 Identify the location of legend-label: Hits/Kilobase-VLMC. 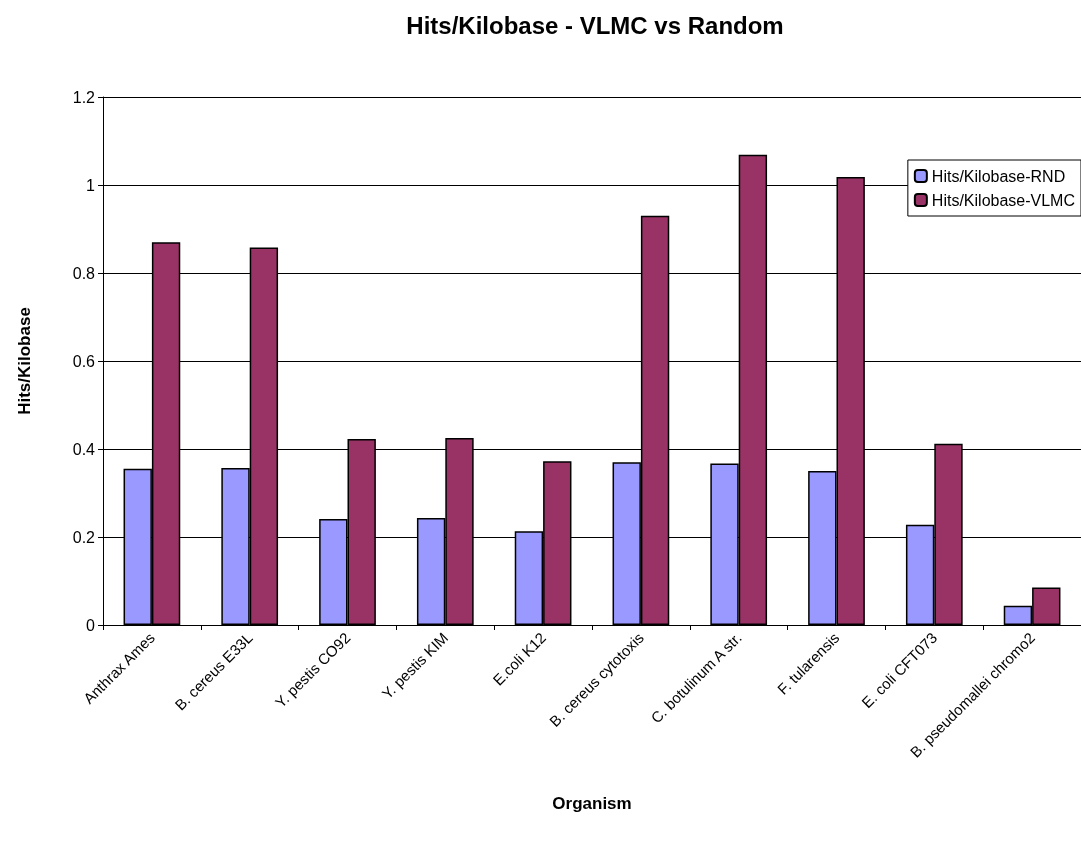
(1003, 200).